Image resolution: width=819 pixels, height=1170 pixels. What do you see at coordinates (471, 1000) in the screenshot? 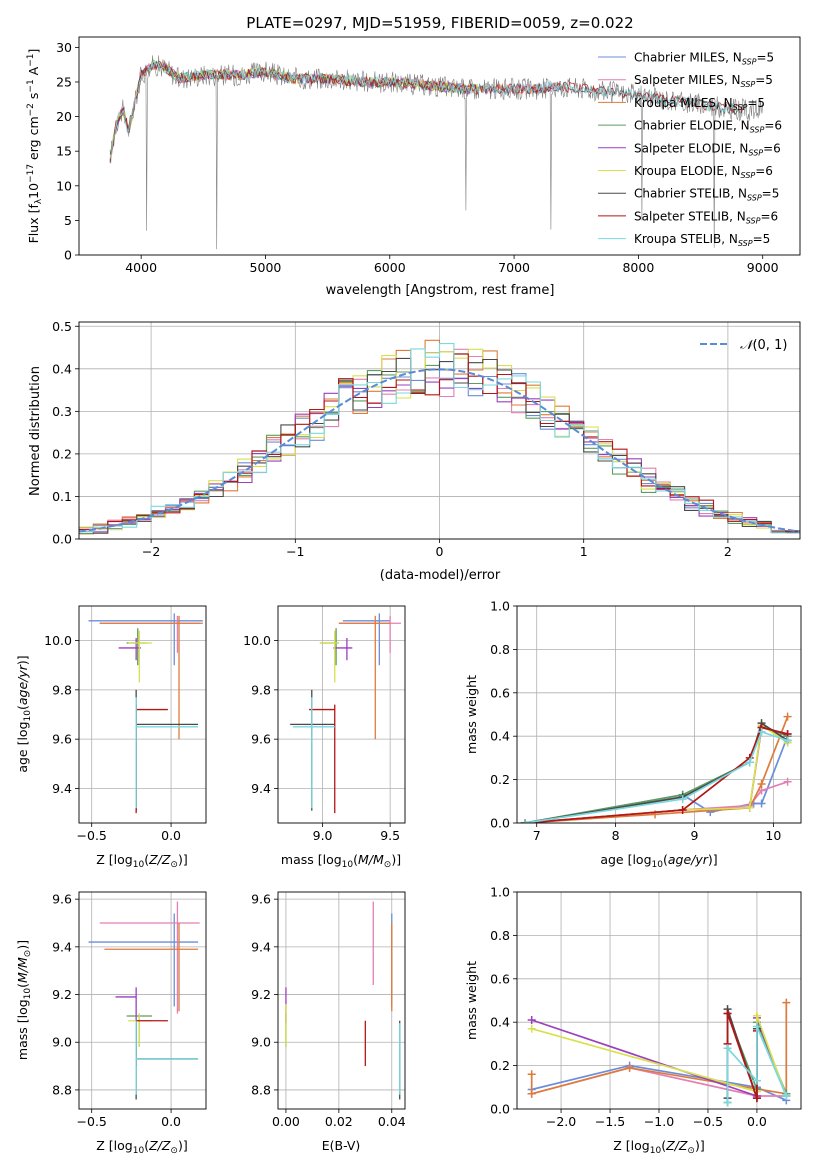
I see `y-axis-label: mass weight` at bounding box center [471, 1000].